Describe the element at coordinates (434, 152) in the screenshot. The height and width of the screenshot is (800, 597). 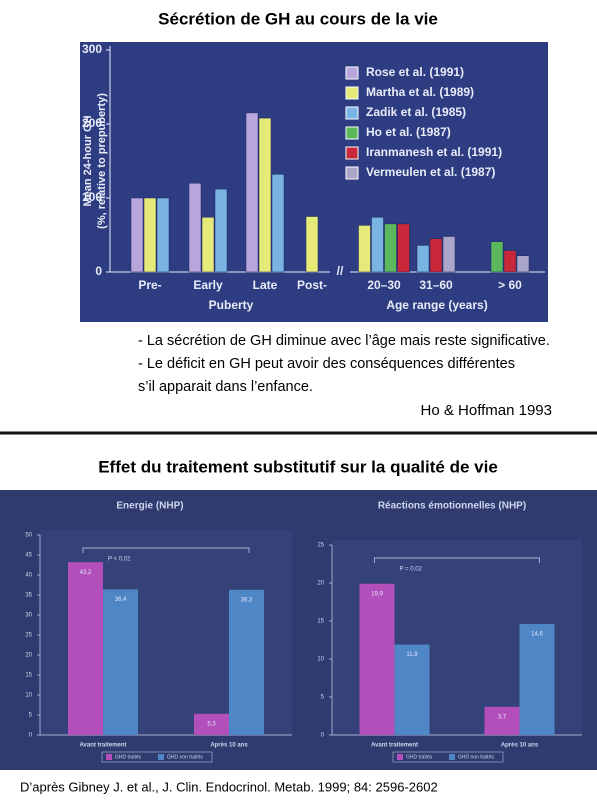
I see `legend-label: Iranmanesh et al. (1991)` at that location.